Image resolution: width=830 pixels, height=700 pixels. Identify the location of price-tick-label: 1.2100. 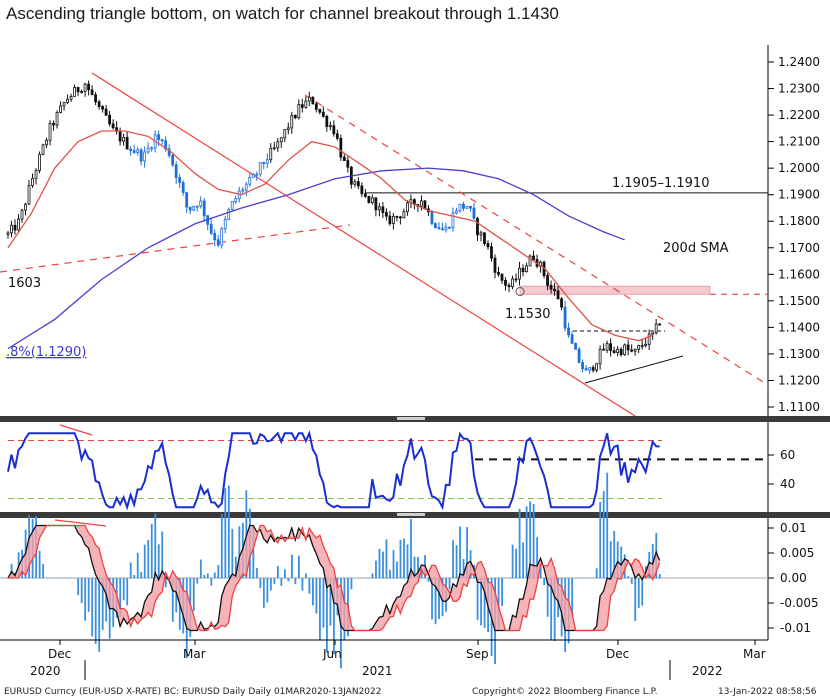
(799, 142).